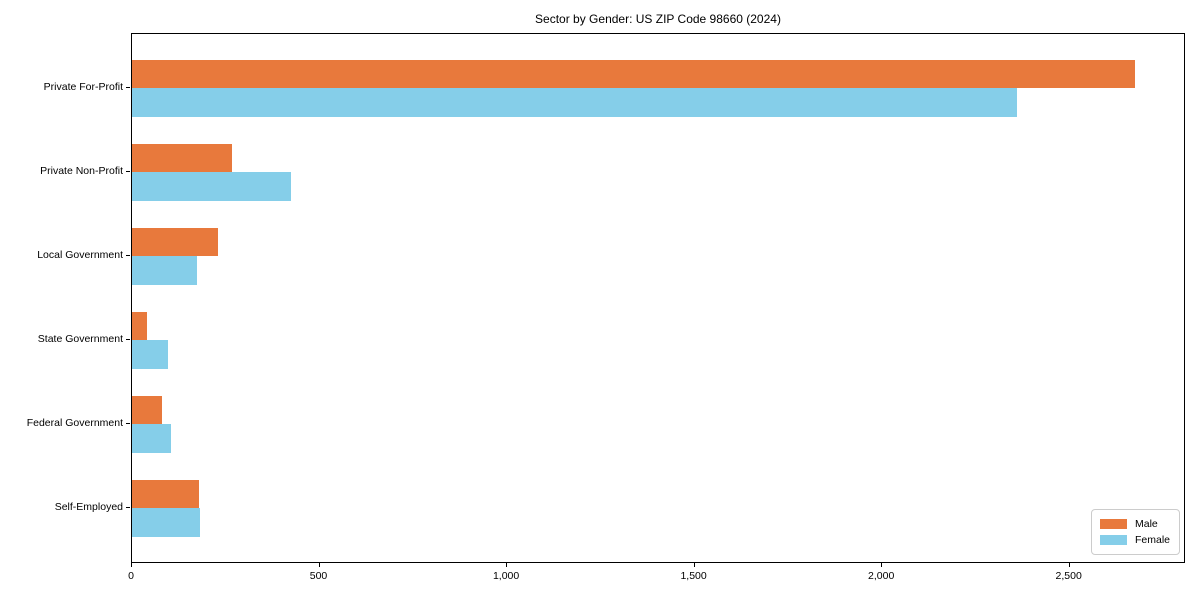  Describe the element at coordinates (1153, 540) in the screenshot. I see `legend-label: Female` at that location.